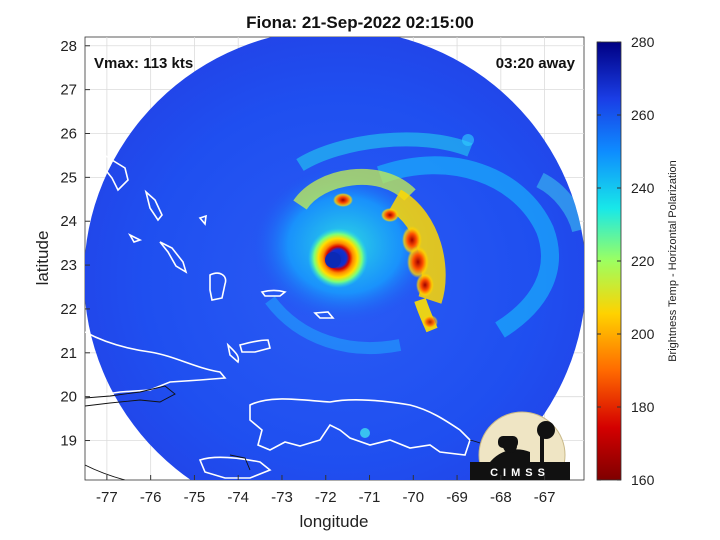  What do you see at coordinates (643, 261) in the screenshot?
I see `colorbar-tick-label: 220` at bounding box center [643, 261].